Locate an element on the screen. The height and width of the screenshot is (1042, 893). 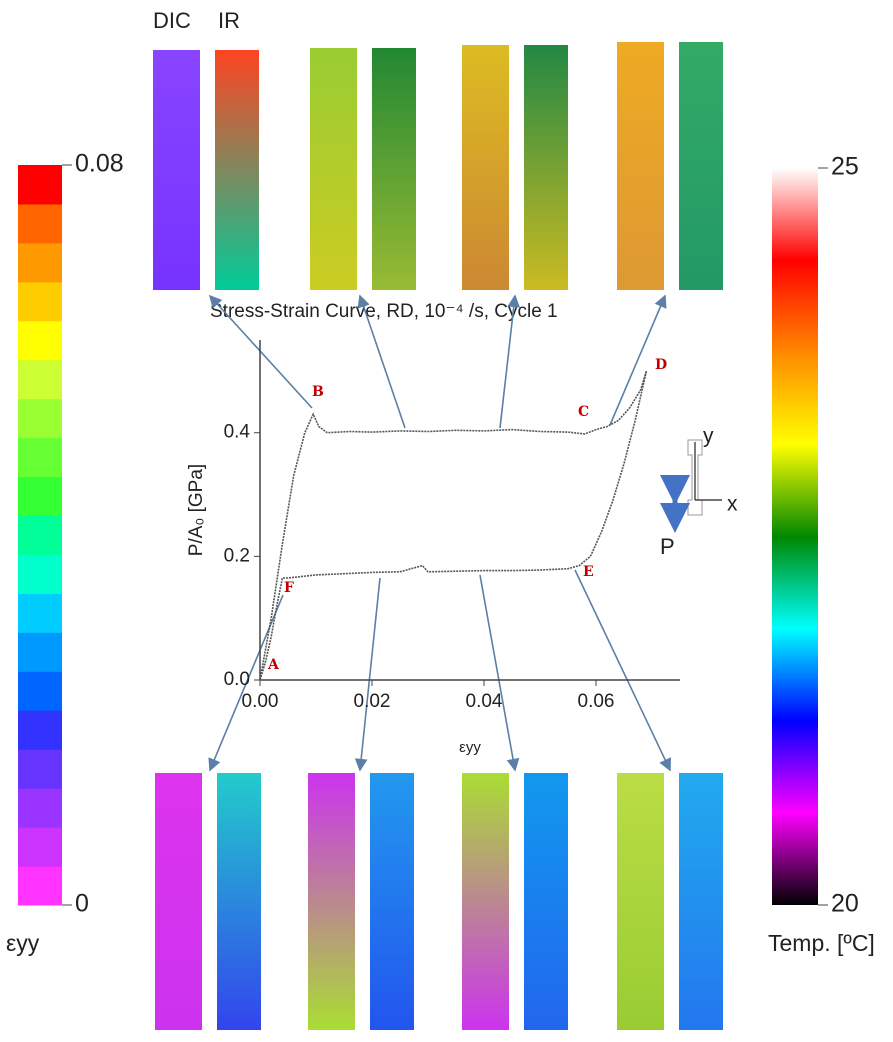
point-label: E is located at coordinates (588, 572).